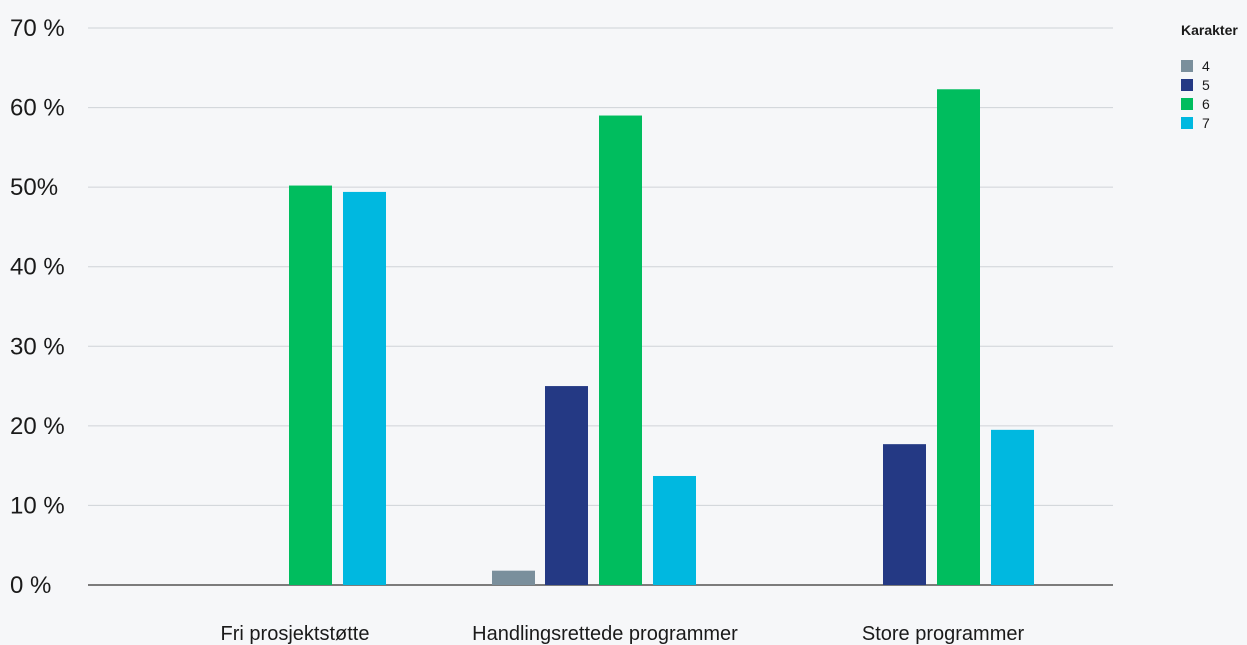 This screenshot has height=645, width=1247. Describe the element at coordinates (37, 426) in the screenshot. I see `y-tick-label: 20 %` at that location.